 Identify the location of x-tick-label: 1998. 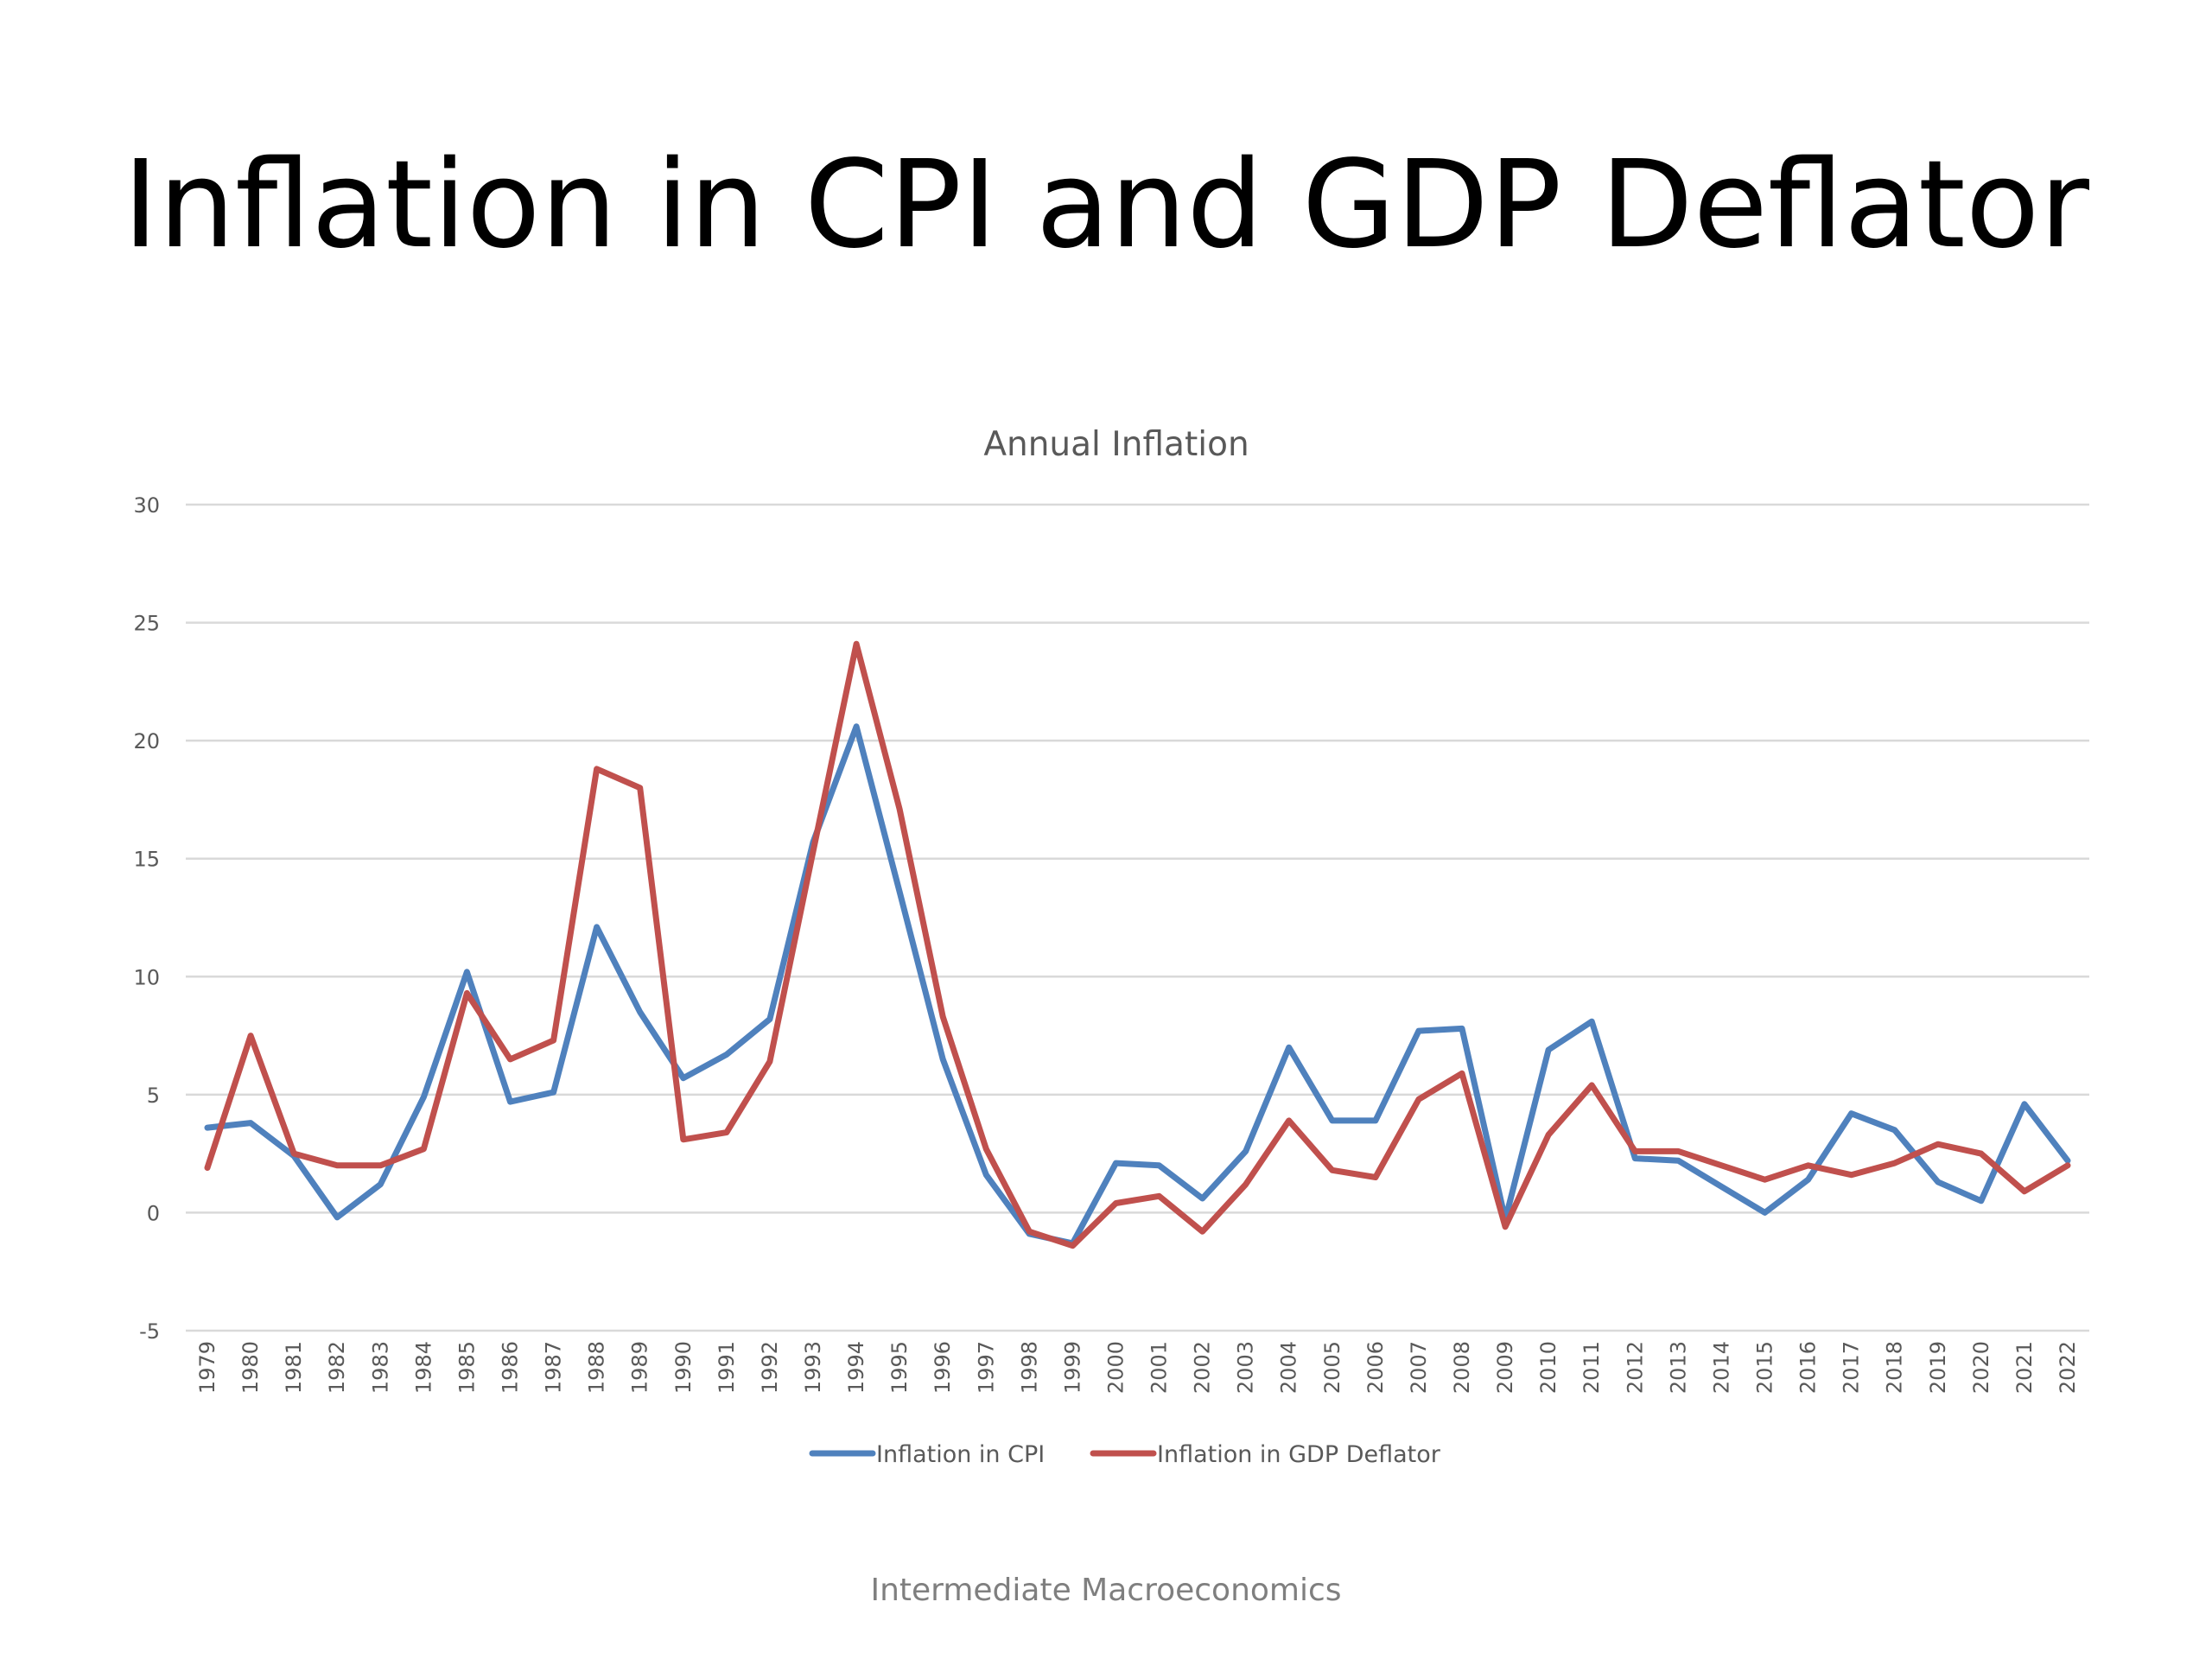
(1029, 1367).